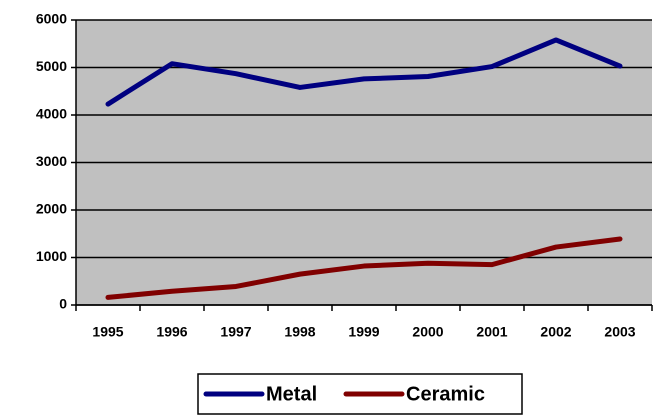 This screenshot has width=653, height=418. I want to click on x-tick-label: 1999, so click(363, 332).